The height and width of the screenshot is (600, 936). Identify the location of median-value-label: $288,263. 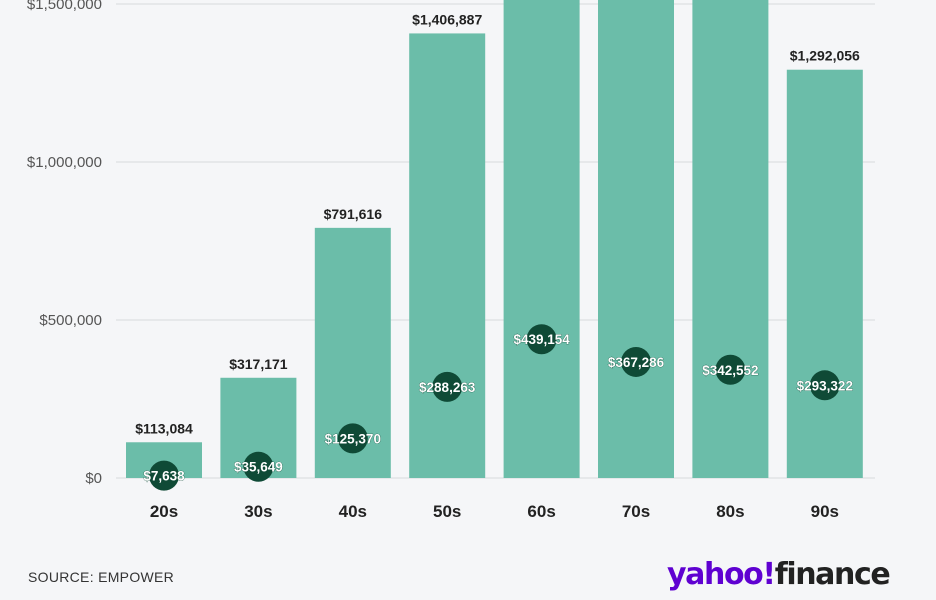
(447, 387).